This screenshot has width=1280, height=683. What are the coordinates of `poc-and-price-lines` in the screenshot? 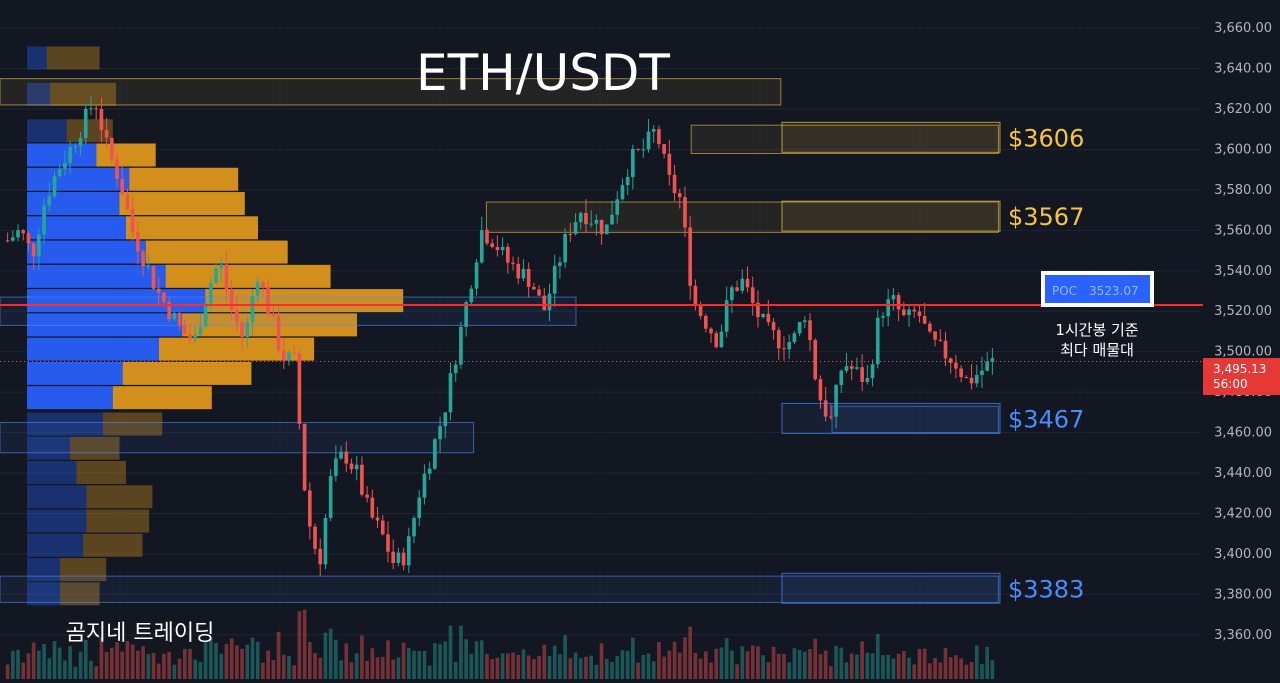 It's located at (601, 333).